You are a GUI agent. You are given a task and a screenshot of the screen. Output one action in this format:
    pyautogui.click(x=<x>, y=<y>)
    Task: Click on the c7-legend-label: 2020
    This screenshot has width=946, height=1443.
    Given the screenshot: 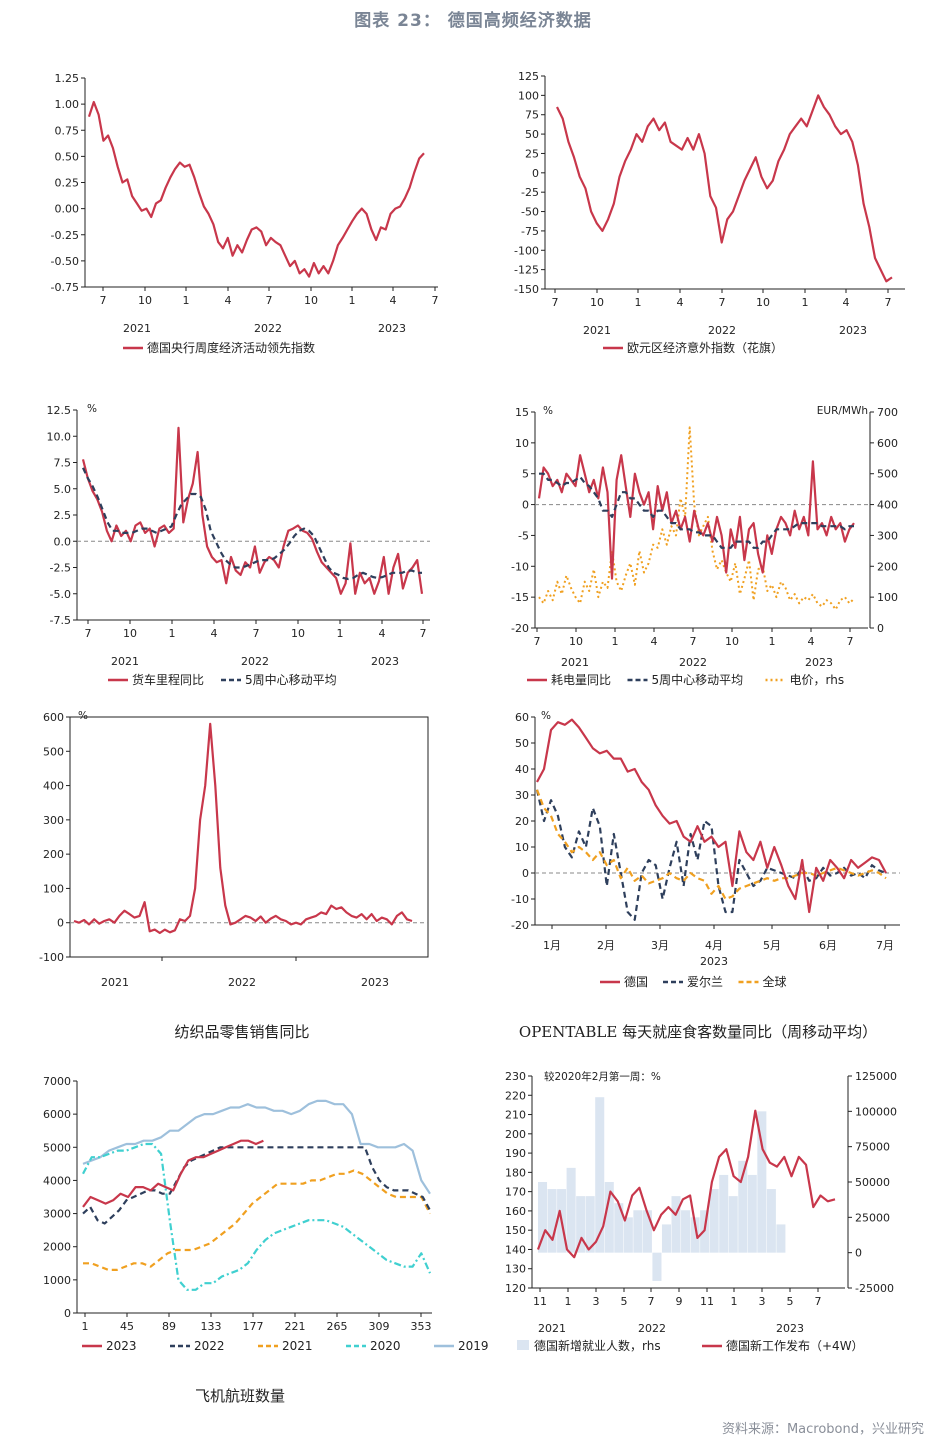 What is the action you would take?
    pyautogui.click(x=385, y=1346)
    